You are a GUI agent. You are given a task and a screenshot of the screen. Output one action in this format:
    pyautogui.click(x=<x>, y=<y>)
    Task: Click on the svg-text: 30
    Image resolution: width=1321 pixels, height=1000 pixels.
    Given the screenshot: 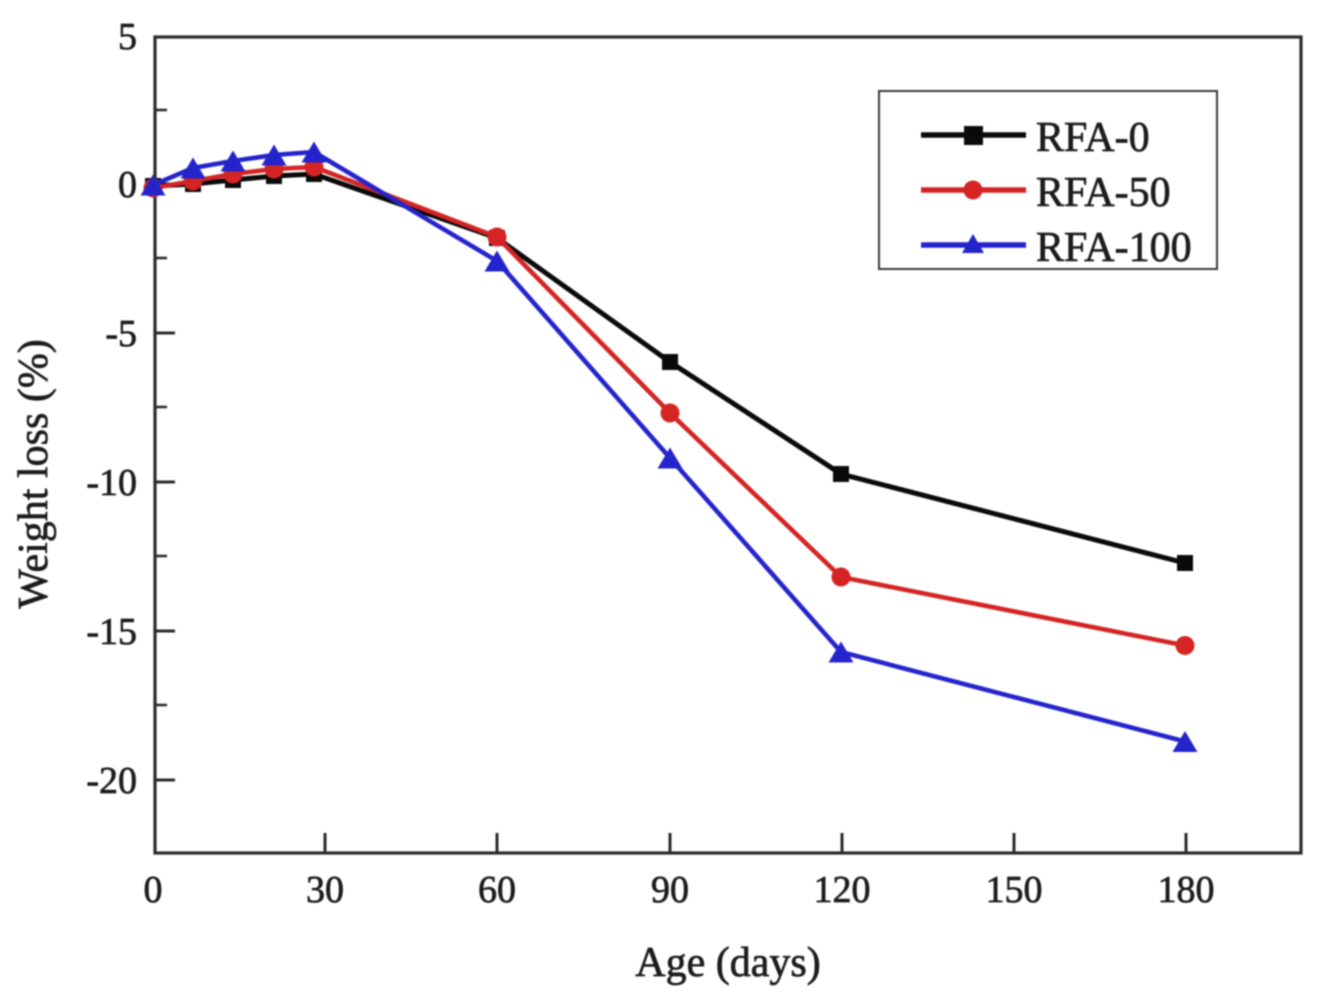 What is the action you would take?
    pyautogui.click(x=325, y=890)
    